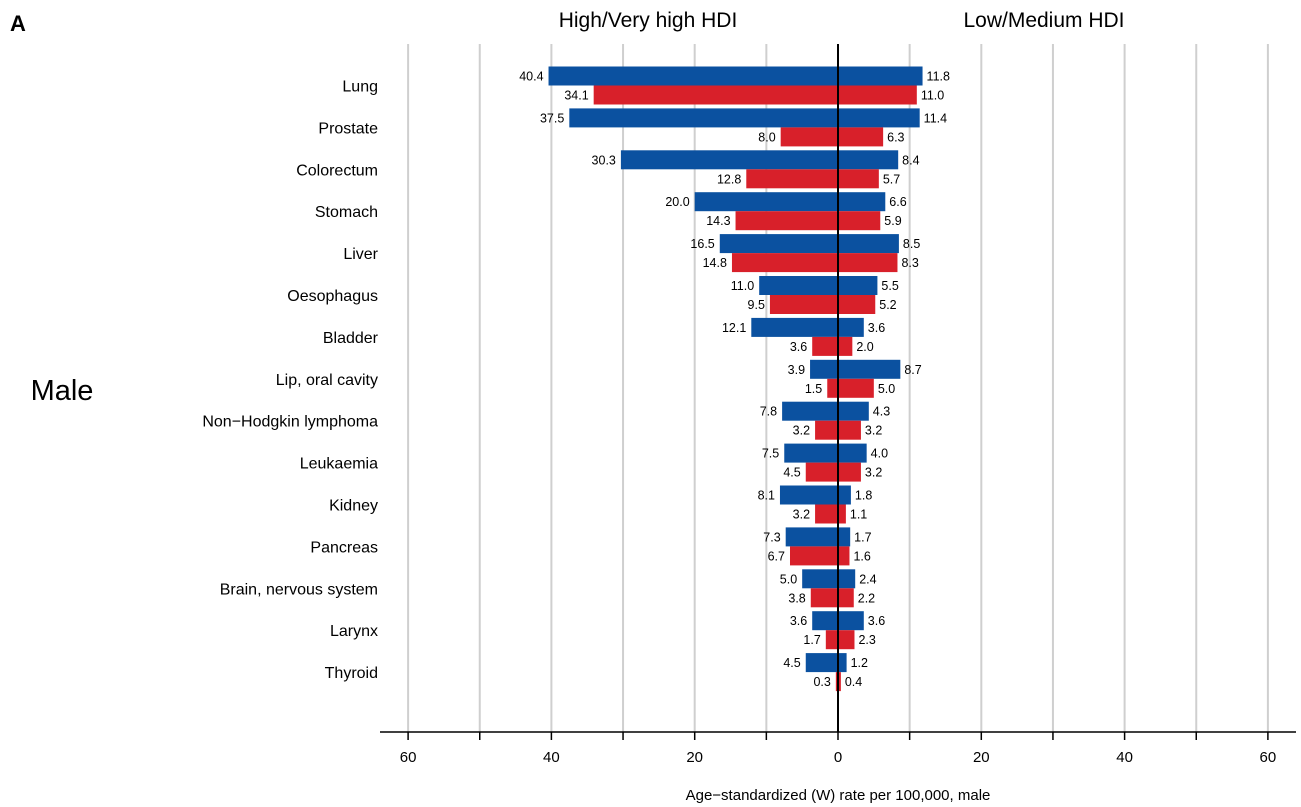 The height and width of the screenshot is (807, 1301). Describe the element at coordinates (1043, 20) in the screenshot. I see `right-section-title: Low/Medium HDI` at that location.